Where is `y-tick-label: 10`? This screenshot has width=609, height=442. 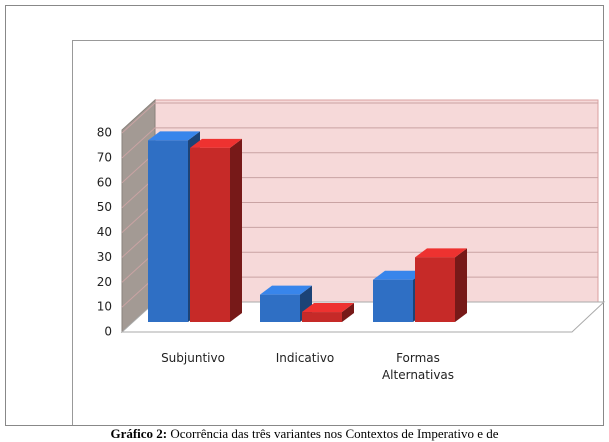
y-tick-label: 10 is located at coordinates (104, 307).